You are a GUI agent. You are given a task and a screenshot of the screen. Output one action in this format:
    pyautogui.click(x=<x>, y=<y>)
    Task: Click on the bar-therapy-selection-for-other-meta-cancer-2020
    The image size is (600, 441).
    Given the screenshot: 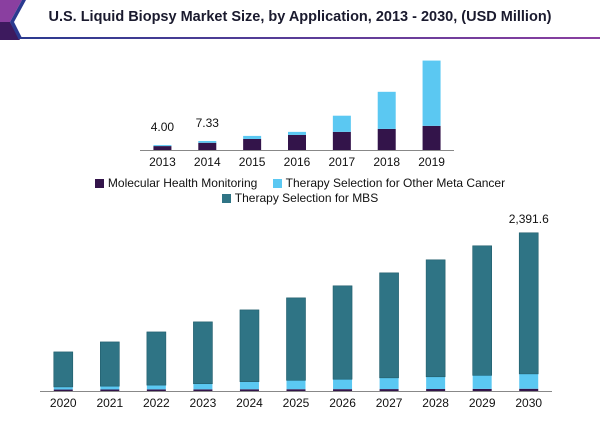 What is the action you would take?
    pyautogui.click(x=63, y=388)
    